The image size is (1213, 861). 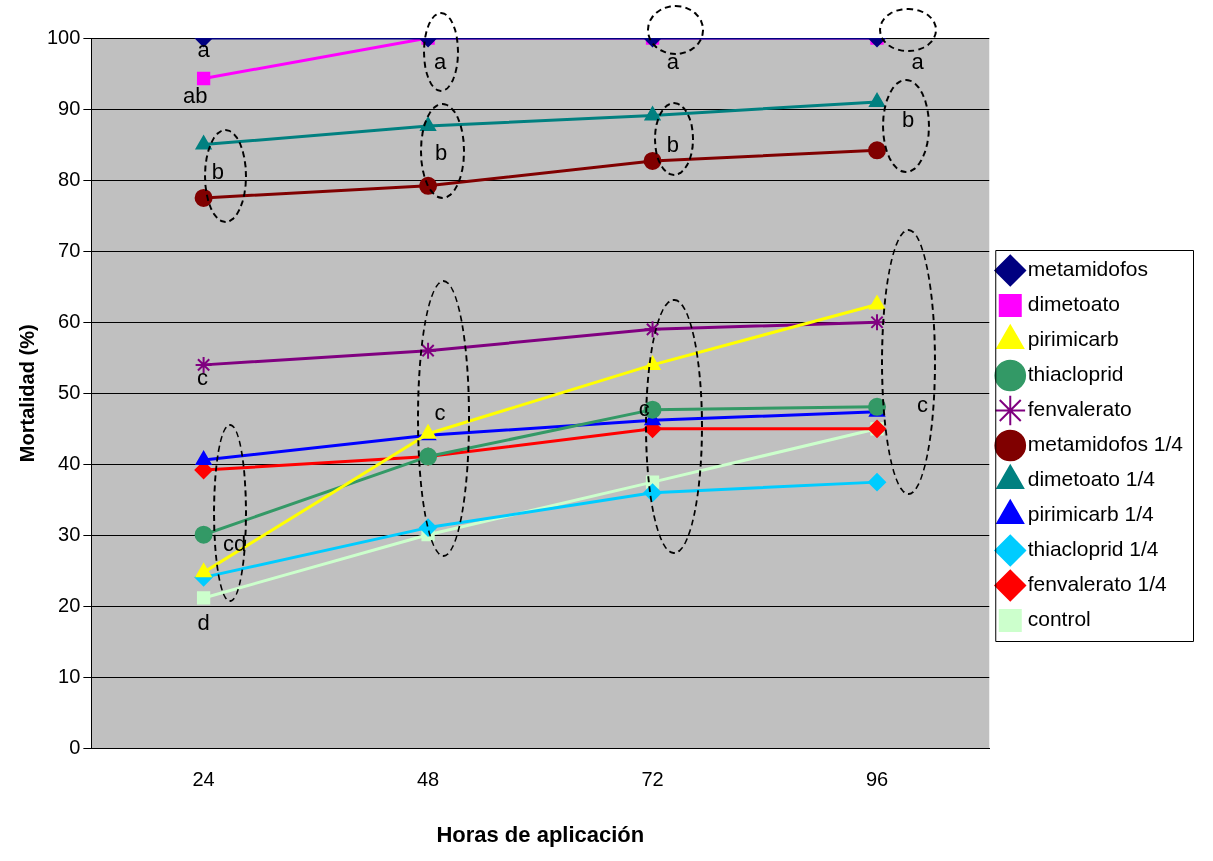 What do you see at coordinates (75, 747) in the screenshot?
I see `y-tick-label: 0` at bounding box center [75, 747].